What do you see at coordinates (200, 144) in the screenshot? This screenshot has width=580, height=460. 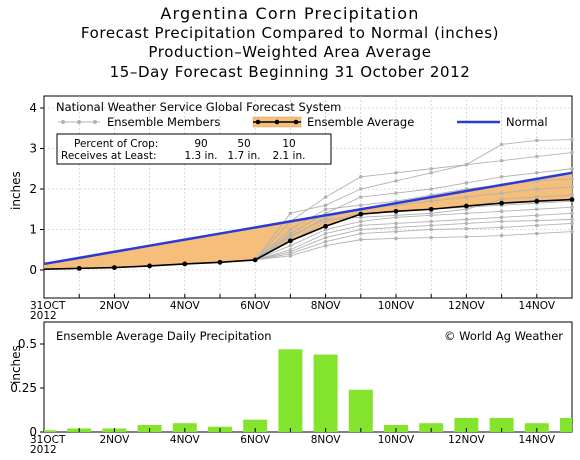 I see `crop-table-row1-value: 90` at bounding box center [200, 144].